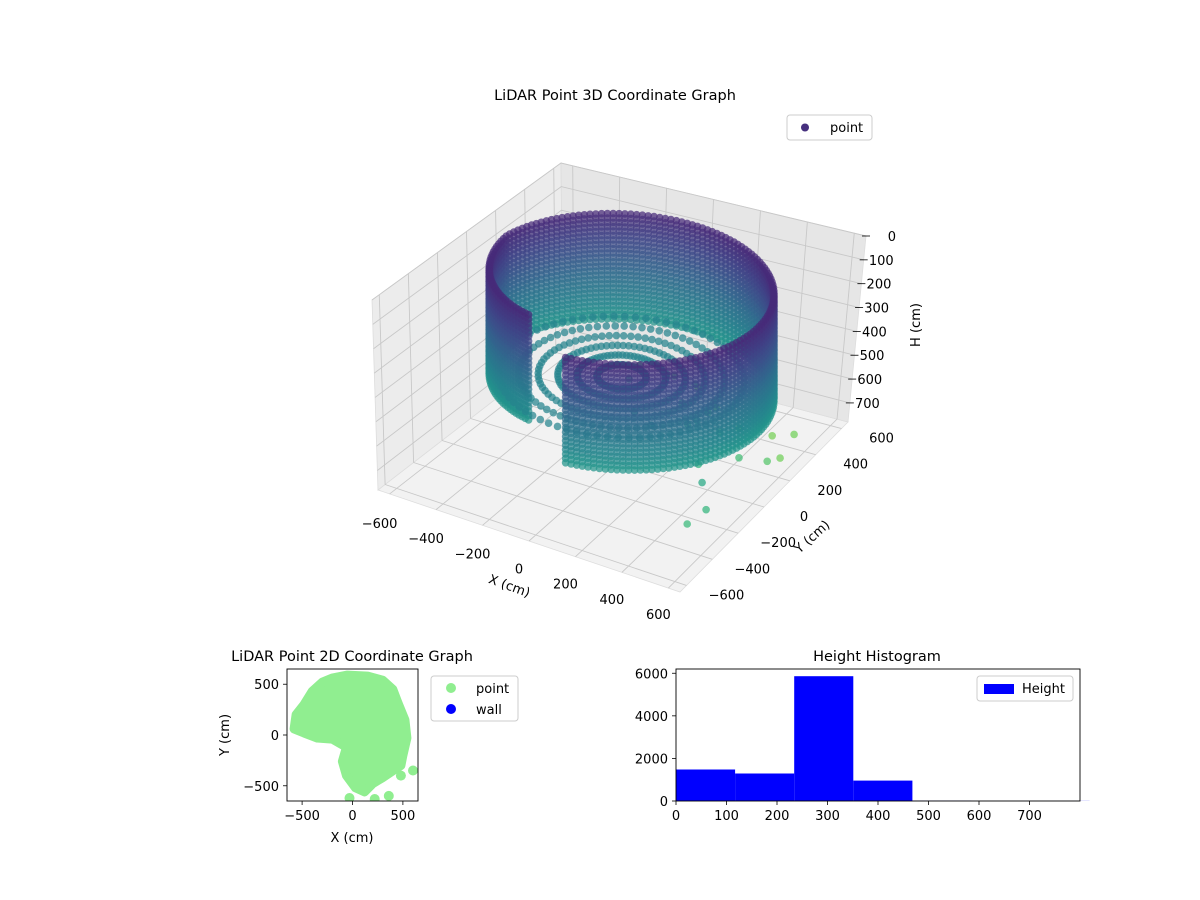  I want to click on histogram-y-tick-label: 2000, so click(651, 759).